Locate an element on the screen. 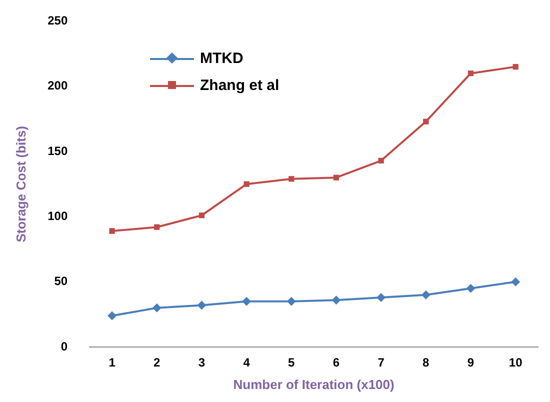 Image resolution: width=550 pixels, height=402 pixels. y-tick-label: 150 is located at coordinates (58, 151).